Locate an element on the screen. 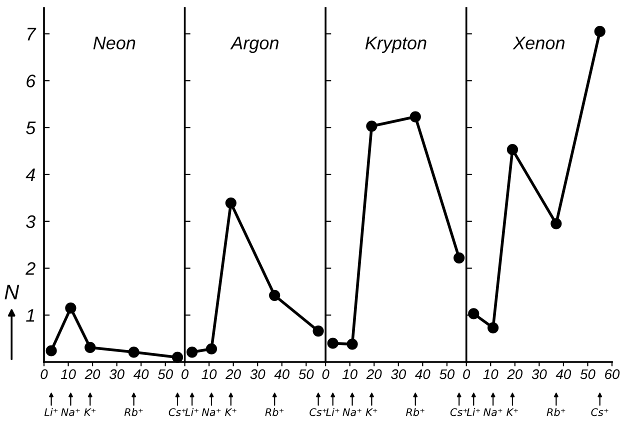 The image size is (621, 425). text: Krypton is located at coordinates (395, 44).